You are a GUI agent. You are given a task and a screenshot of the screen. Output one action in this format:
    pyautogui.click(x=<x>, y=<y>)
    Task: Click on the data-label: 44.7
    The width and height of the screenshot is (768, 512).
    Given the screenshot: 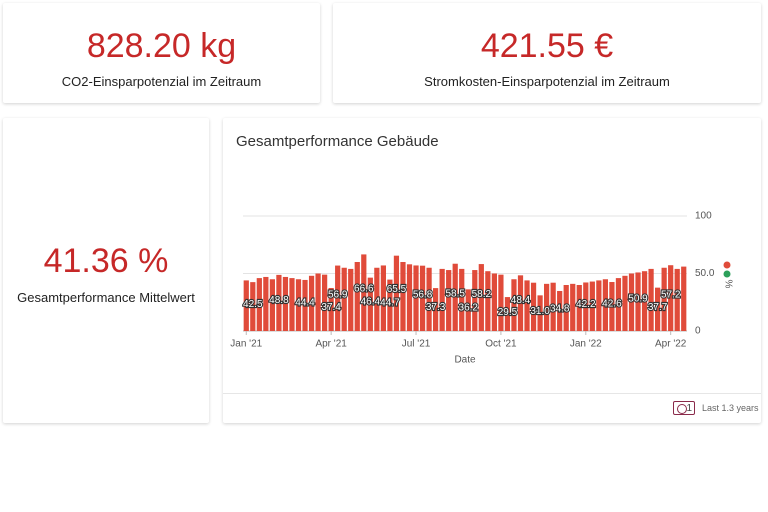 What is the action you would take?
    pyautogui.click(x=390, y=302)
    